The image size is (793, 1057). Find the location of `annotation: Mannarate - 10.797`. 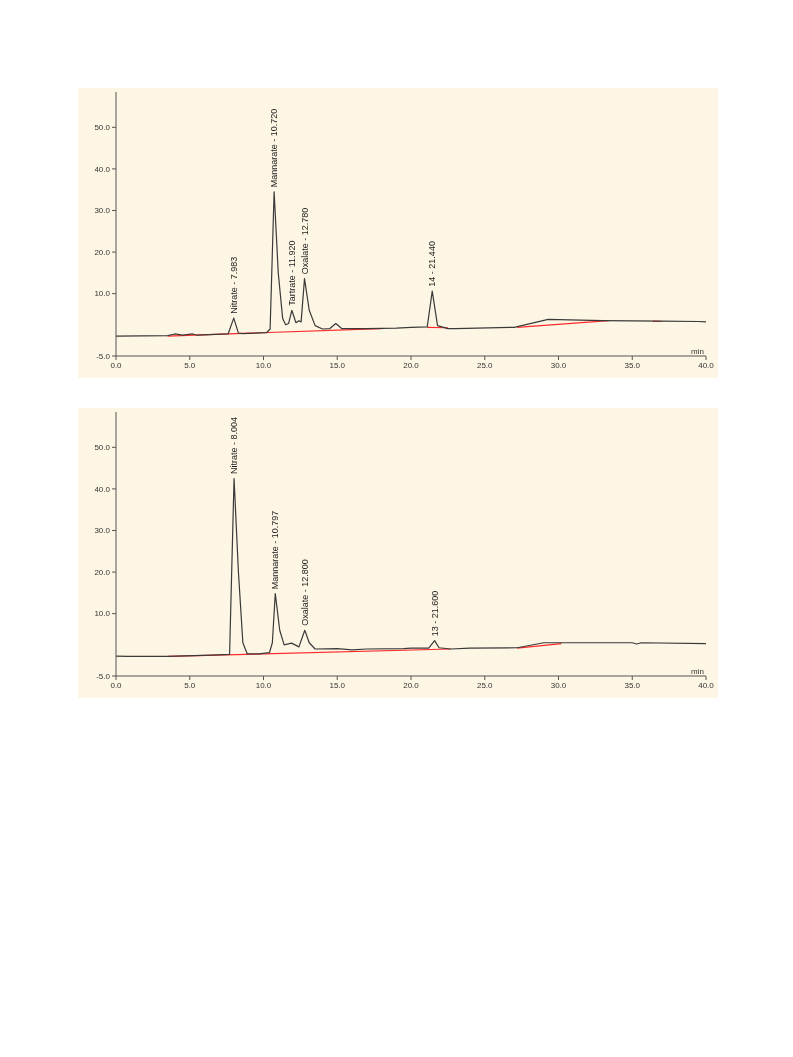

annotation: Mannarate - 10.797 is located at coordinates (275, 550).